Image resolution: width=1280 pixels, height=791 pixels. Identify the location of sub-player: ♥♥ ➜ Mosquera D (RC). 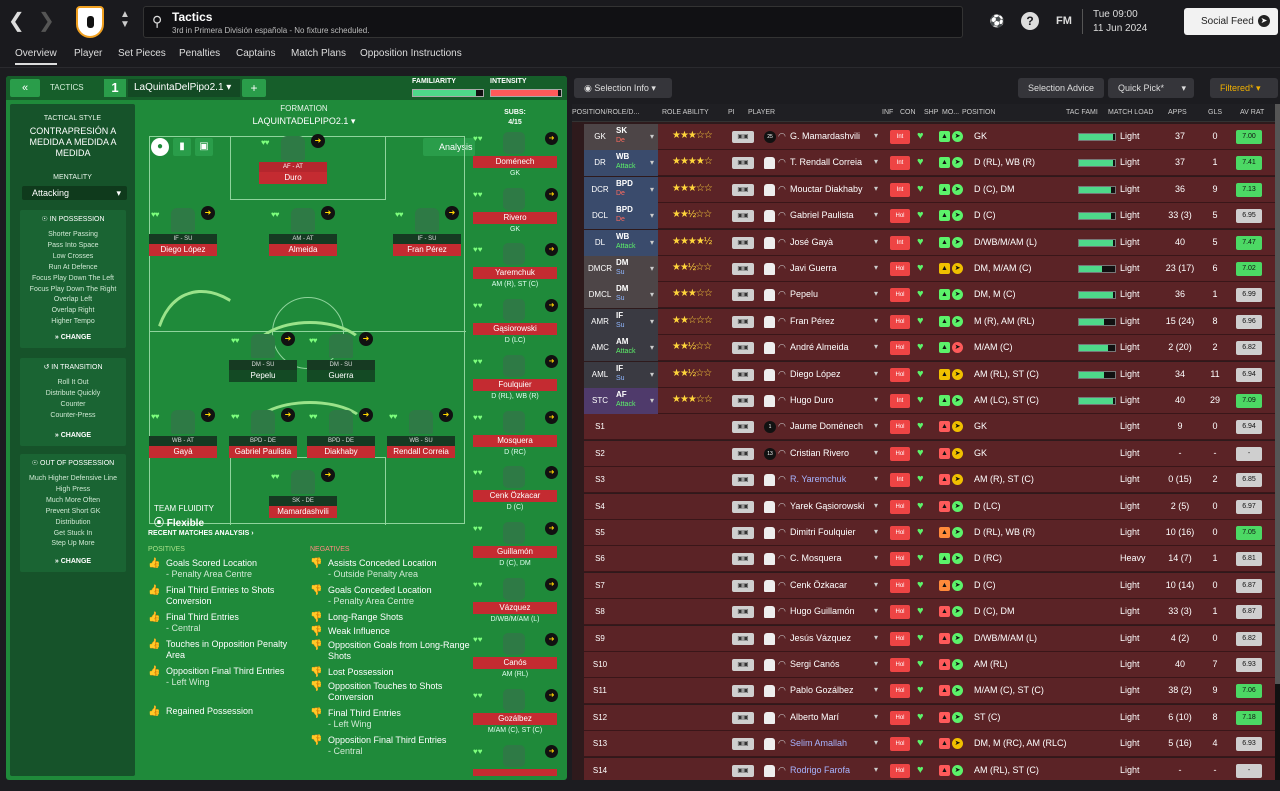
(515, 437).